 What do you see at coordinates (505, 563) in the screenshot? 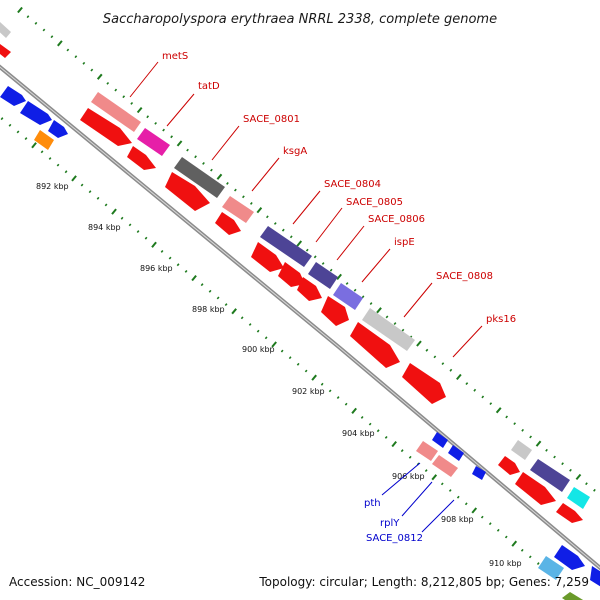
I see `tick-label: 910 kbp` at bounding box center [505, 563].